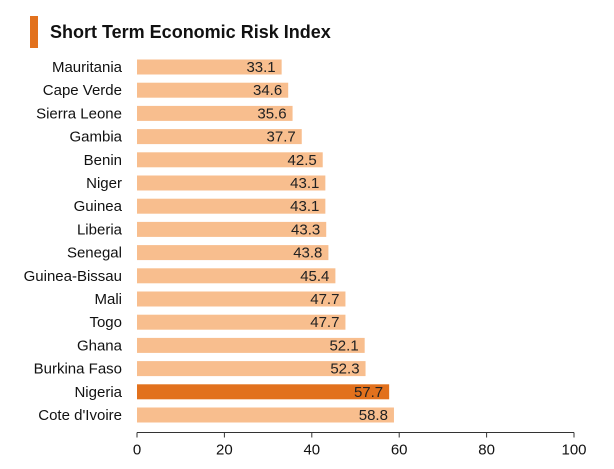 This screenshot has height=469, width=614. I want to click on category-label: Mauritania, so click(87, 67).